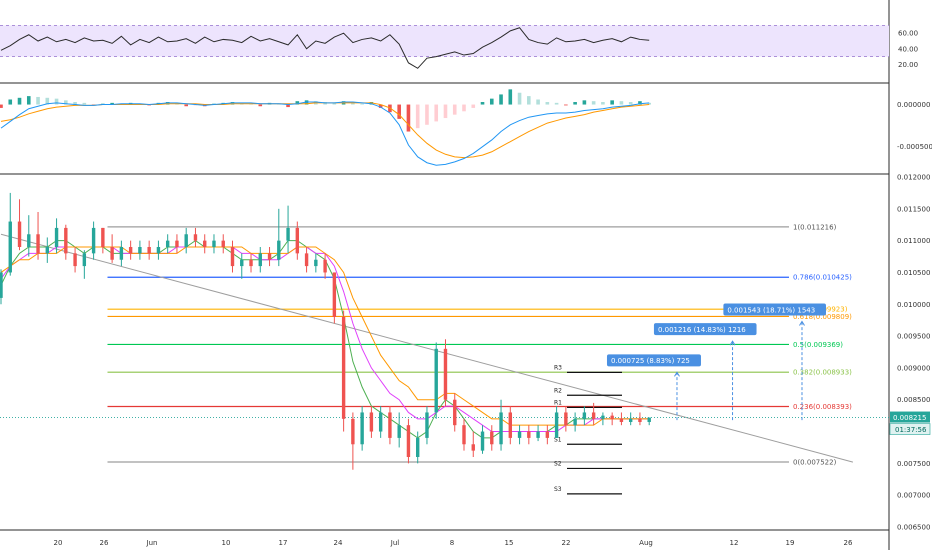 This screenshot has height=550, width=932. I want to click on macd-pane: 0.000000 -0.000500, so click(466, 127).